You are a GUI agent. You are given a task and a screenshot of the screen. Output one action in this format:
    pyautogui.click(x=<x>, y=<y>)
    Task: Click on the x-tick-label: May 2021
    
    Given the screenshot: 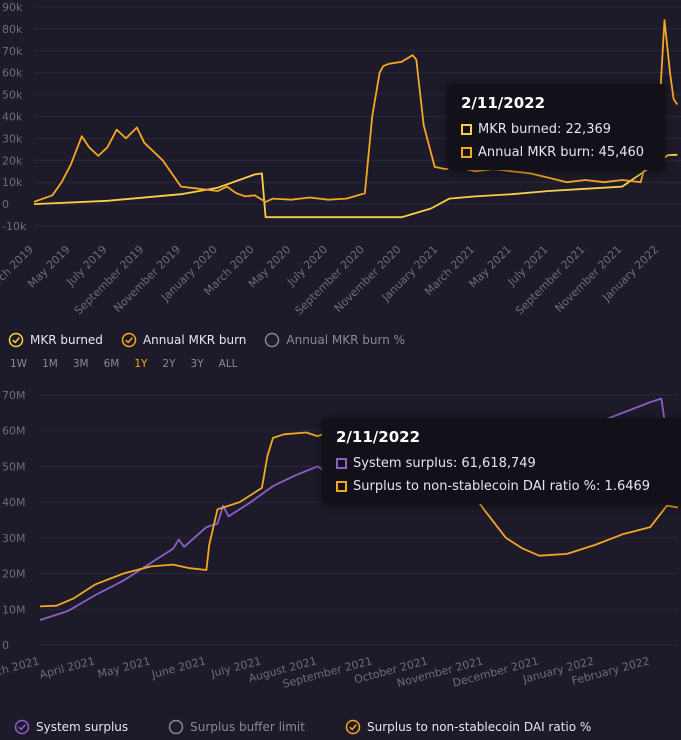 What is the action you would take?
    pyautogui.click(x=124, y=667)
    